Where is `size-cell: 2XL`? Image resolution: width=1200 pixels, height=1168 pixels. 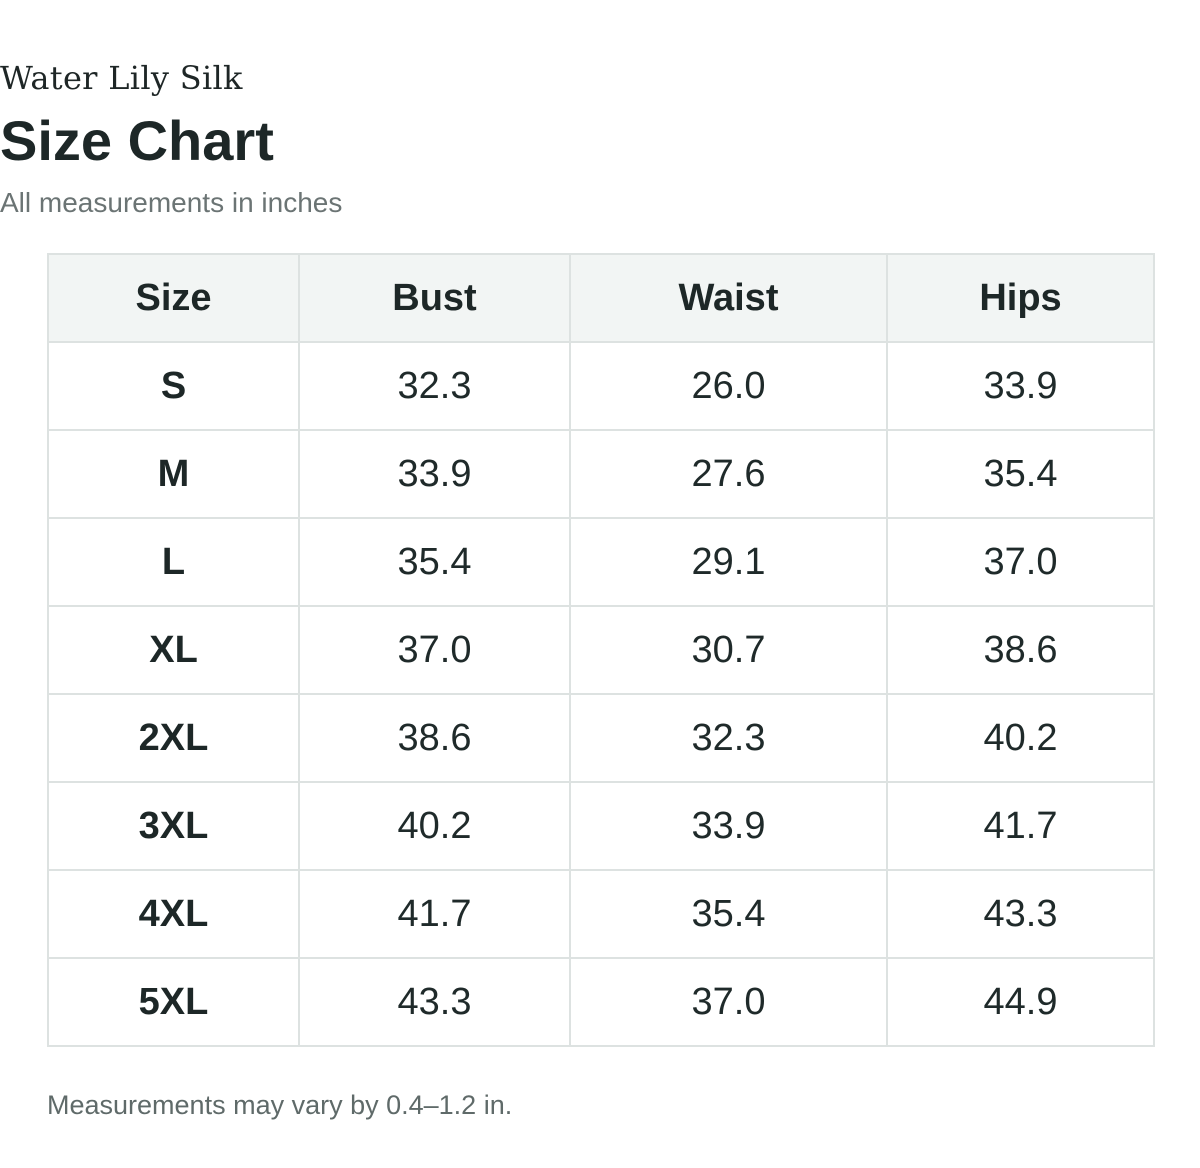
size-cell: 2XL is located at coordinates (173, 738).